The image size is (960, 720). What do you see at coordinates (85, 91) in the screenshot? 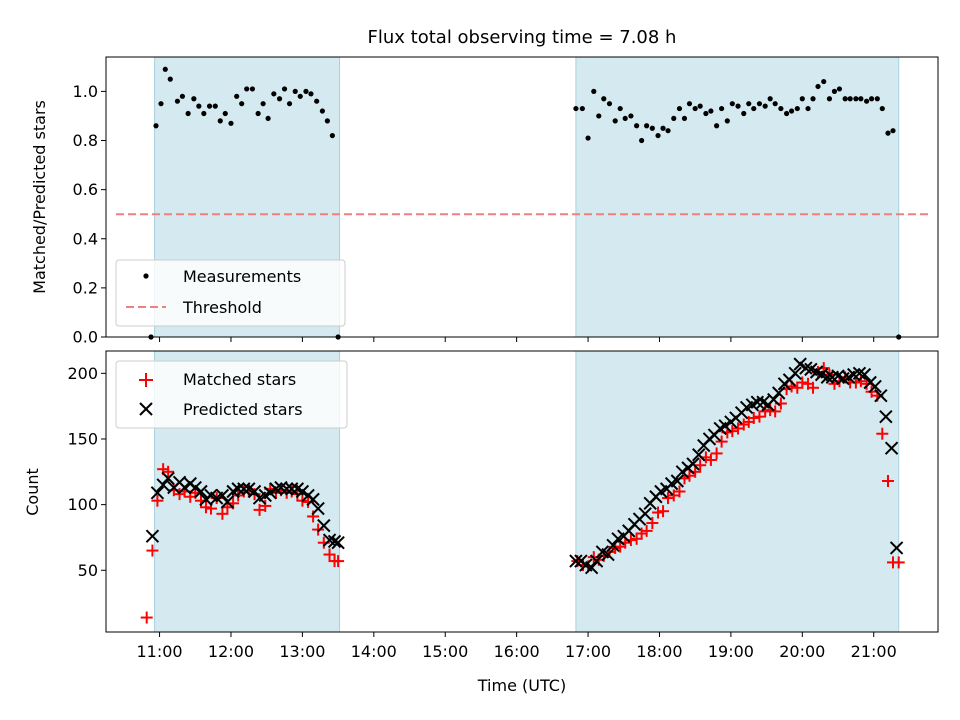
I see `y-tick-label: 1.0` at bounding box center [85, 91].